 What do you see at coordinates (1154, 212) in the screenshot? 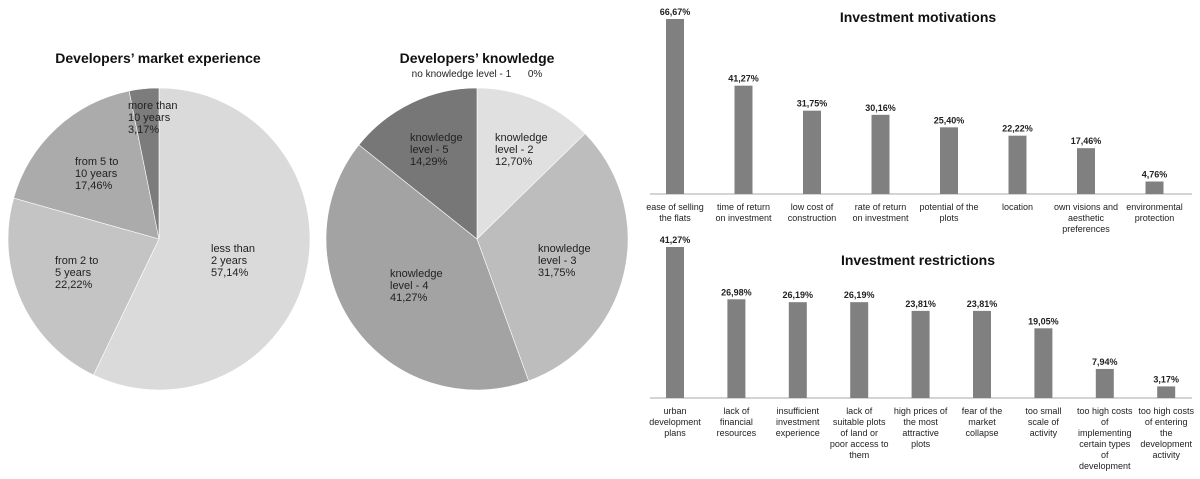
I see `motivations-category-label-8: environmental protection` at bounding box center [1154, 212].